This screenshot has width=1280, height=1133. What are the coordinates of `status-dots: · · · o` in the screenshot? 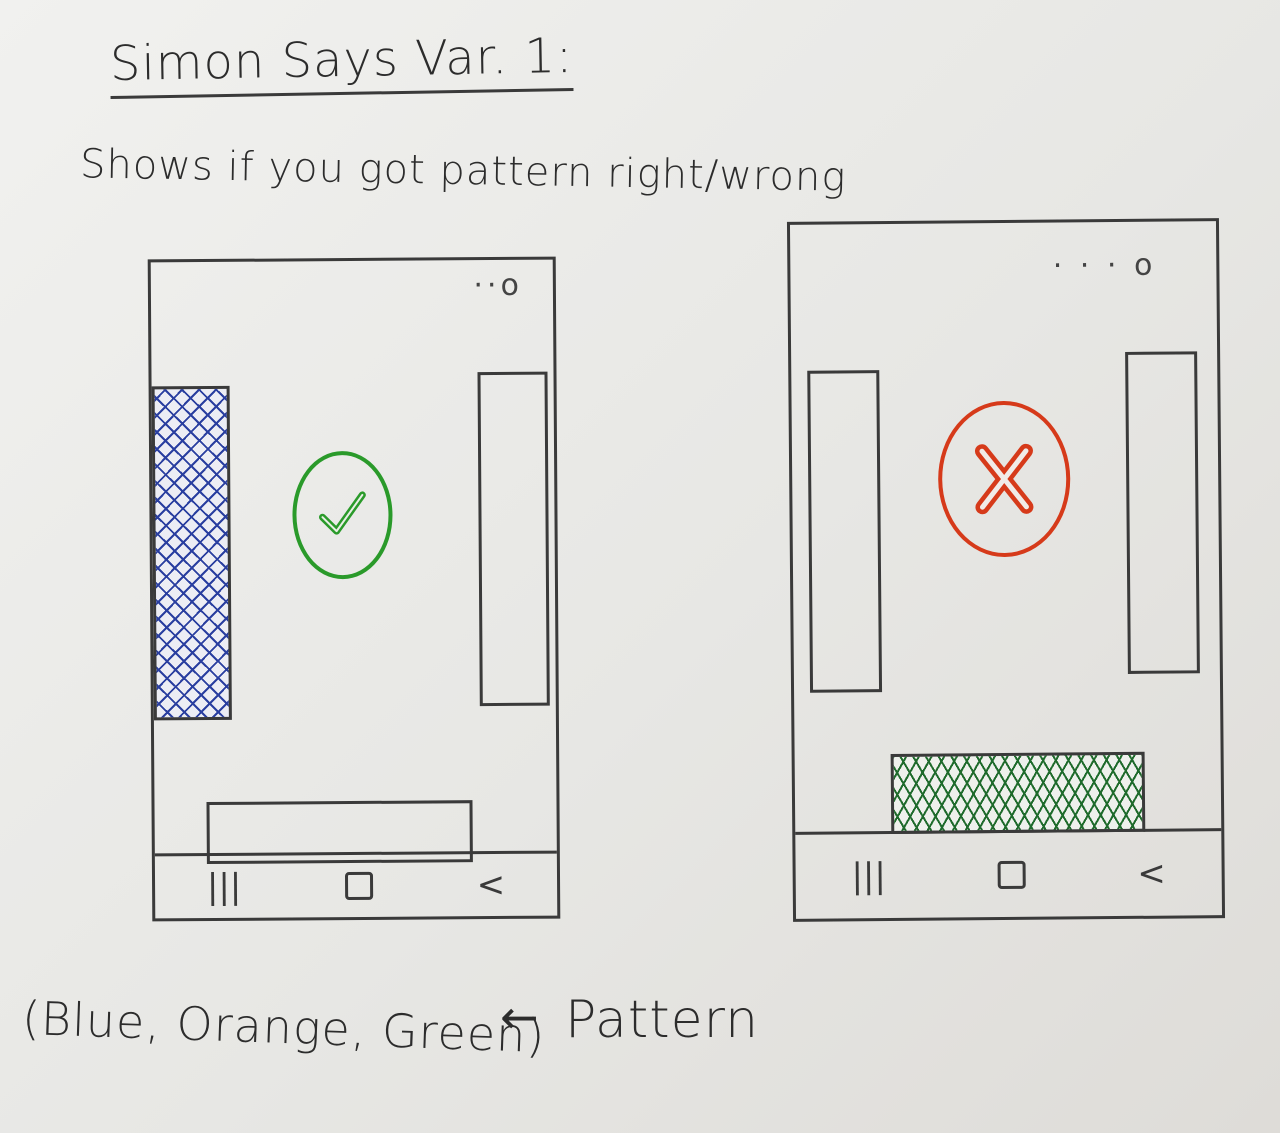 It's located at (1104, 265).